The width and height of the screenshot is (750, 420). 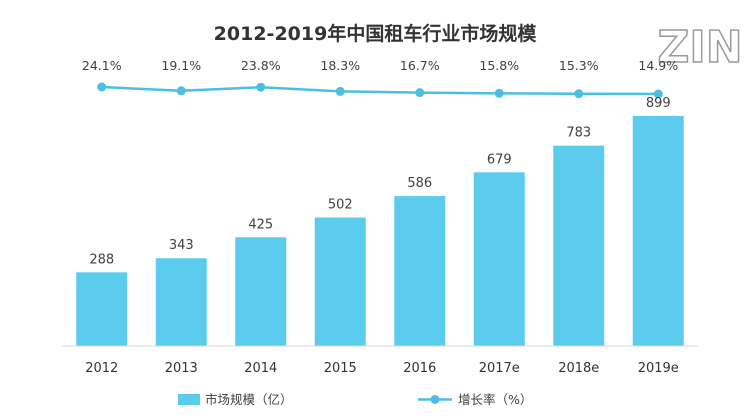 I want to click on chart-title: 2012-2019年中国租车行业市场规模, so click(x=376, y=33).